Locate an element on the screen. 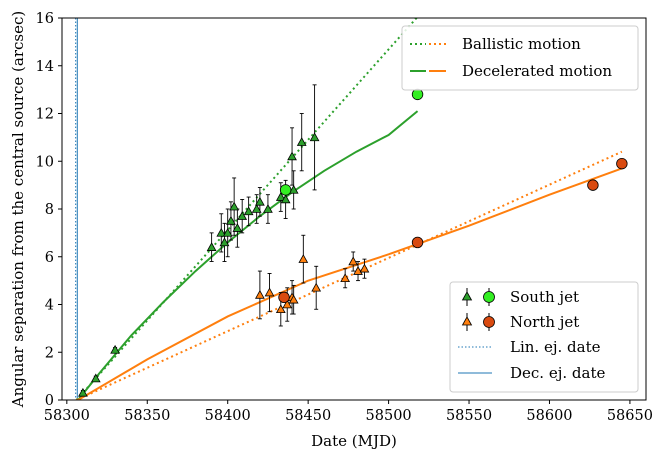 Image resolution: width=662 pixels, height=457 pixels. x-tick-label: 58350 is located at coordinates (147, 416).